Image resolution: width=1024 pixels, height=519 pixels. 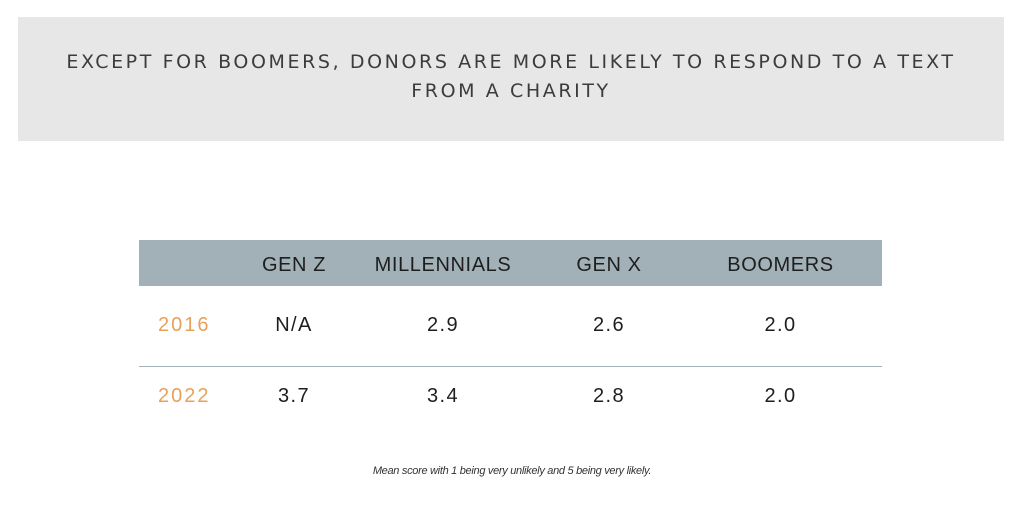 What do you see at coordinates (184, 395) in the screenshot?
I see `year-label: 2022` at bounding box center [184, 395].